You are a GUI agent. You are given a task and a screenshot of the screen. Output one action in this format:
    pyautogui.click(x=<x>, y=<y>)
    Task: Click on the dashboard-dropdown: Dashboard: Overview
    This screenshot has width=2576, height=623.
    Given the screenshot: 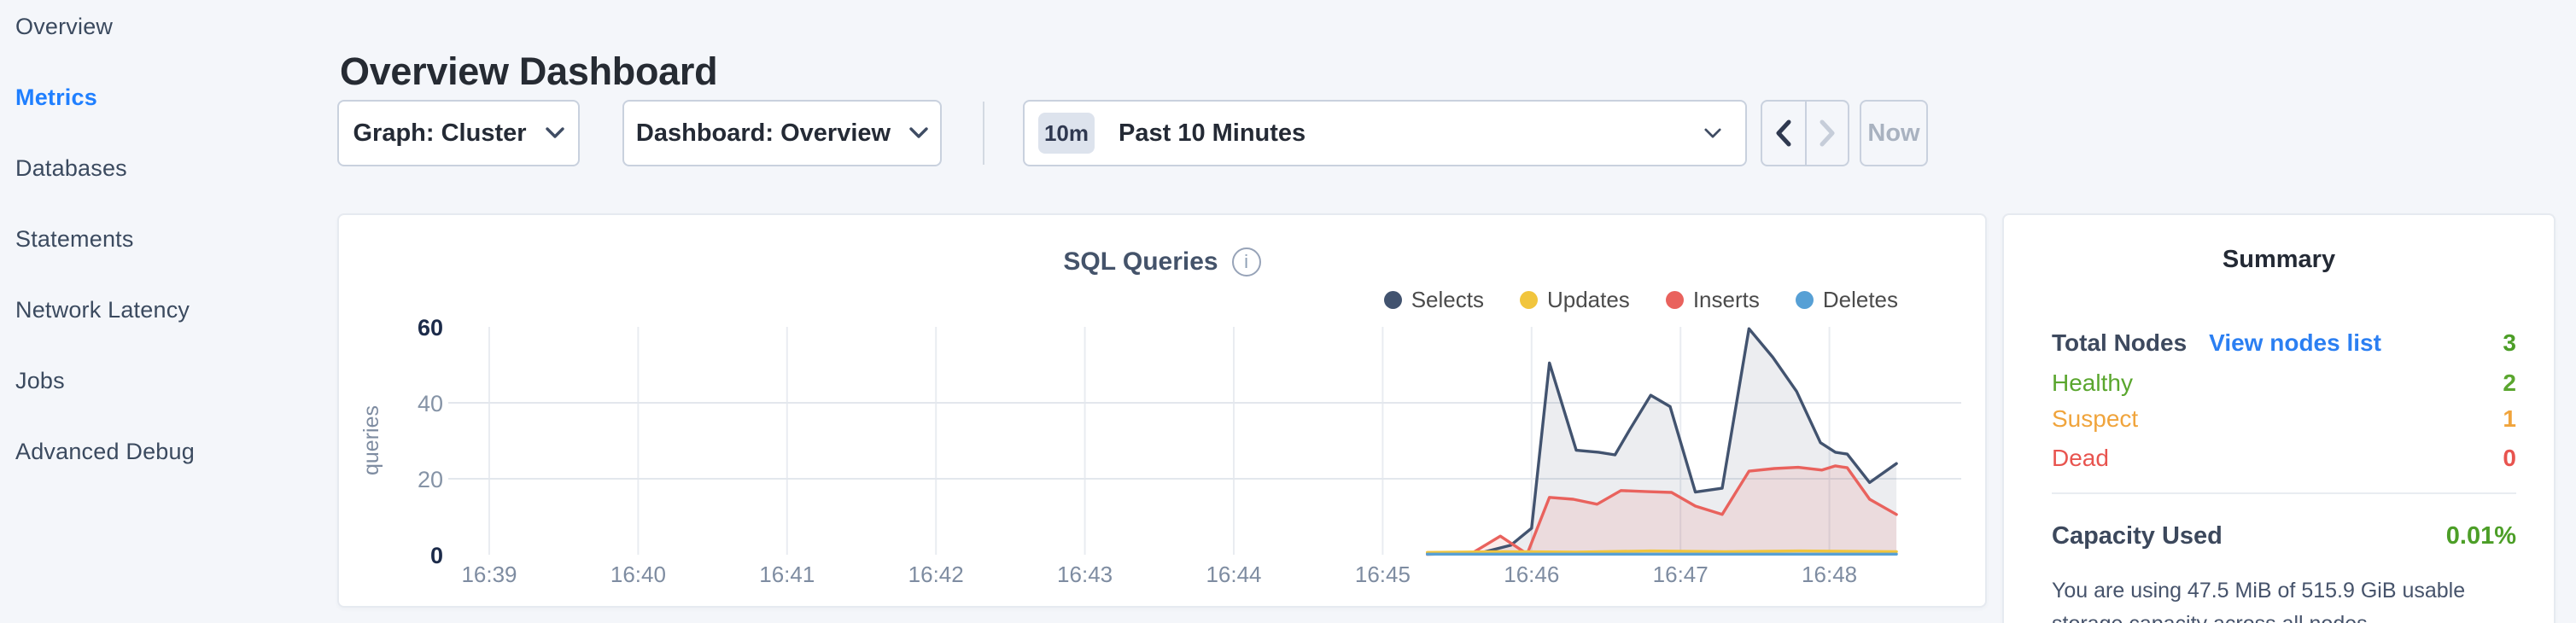 What is the action you would take?
    pyautogui.click(x=782, y=133)
    